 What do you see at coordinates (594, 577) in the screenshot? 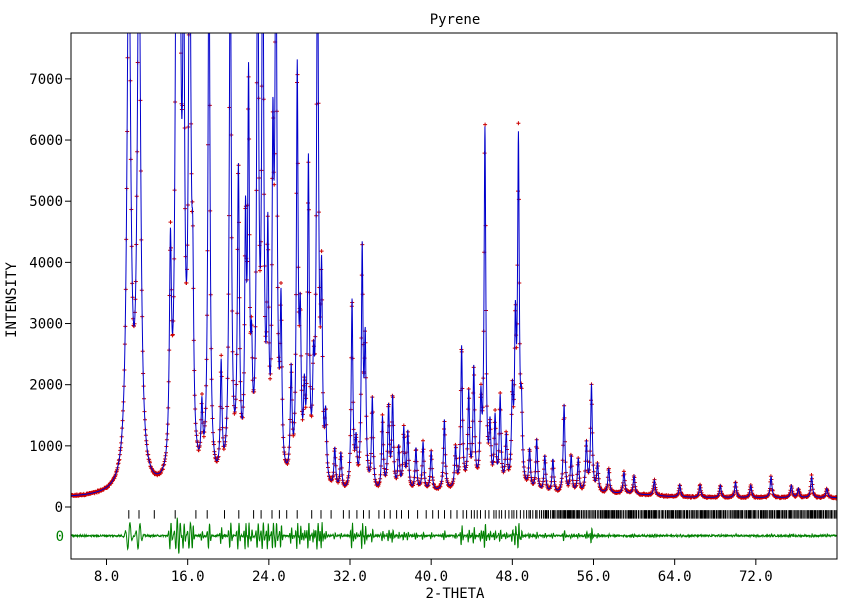
I see `x-tick-label: 56.0` at bounding box center [594, 577].